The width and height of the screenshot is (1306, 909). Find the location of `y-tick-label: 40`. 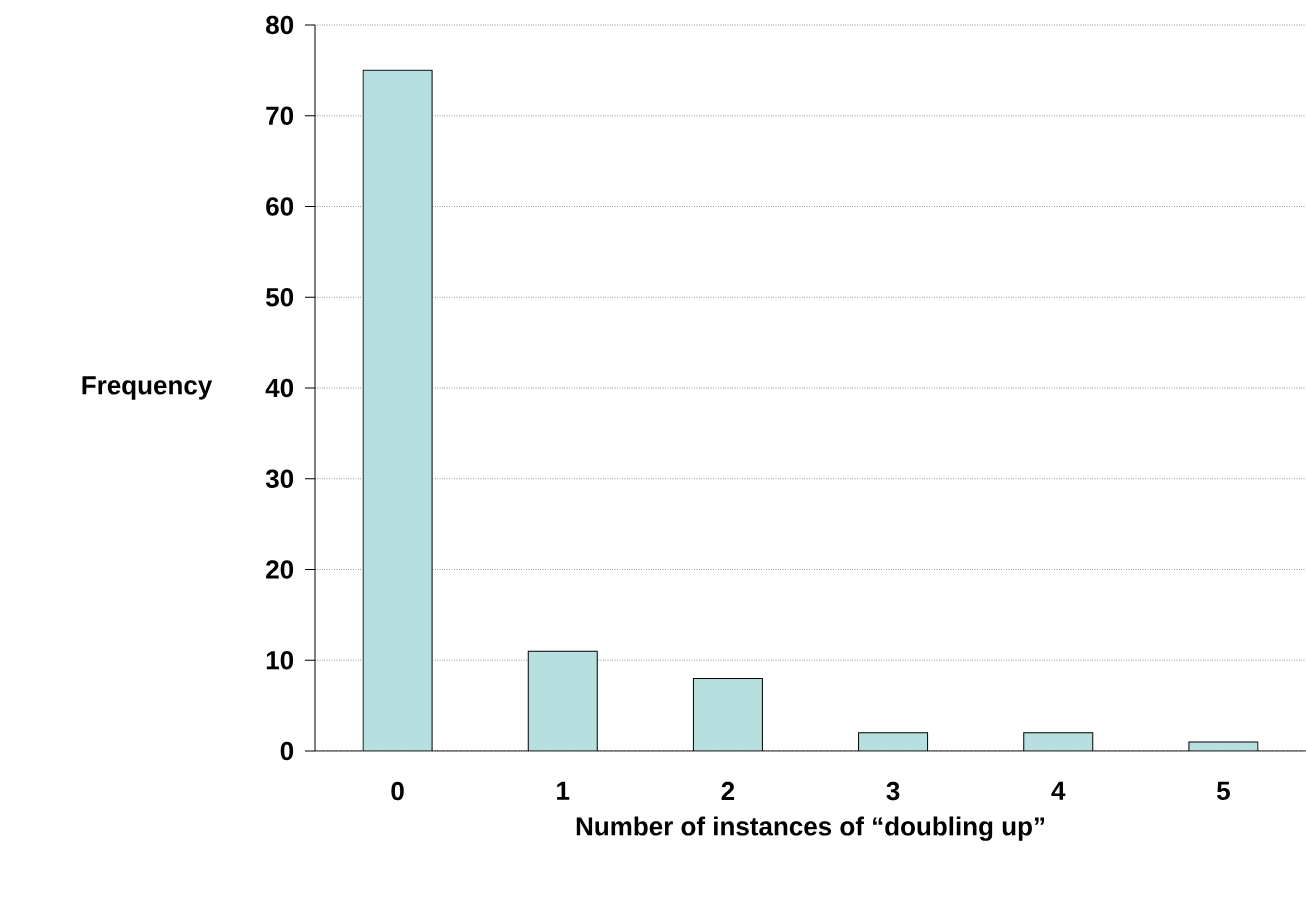

y-tick-label: 40 is located at coordinates (279, 388).